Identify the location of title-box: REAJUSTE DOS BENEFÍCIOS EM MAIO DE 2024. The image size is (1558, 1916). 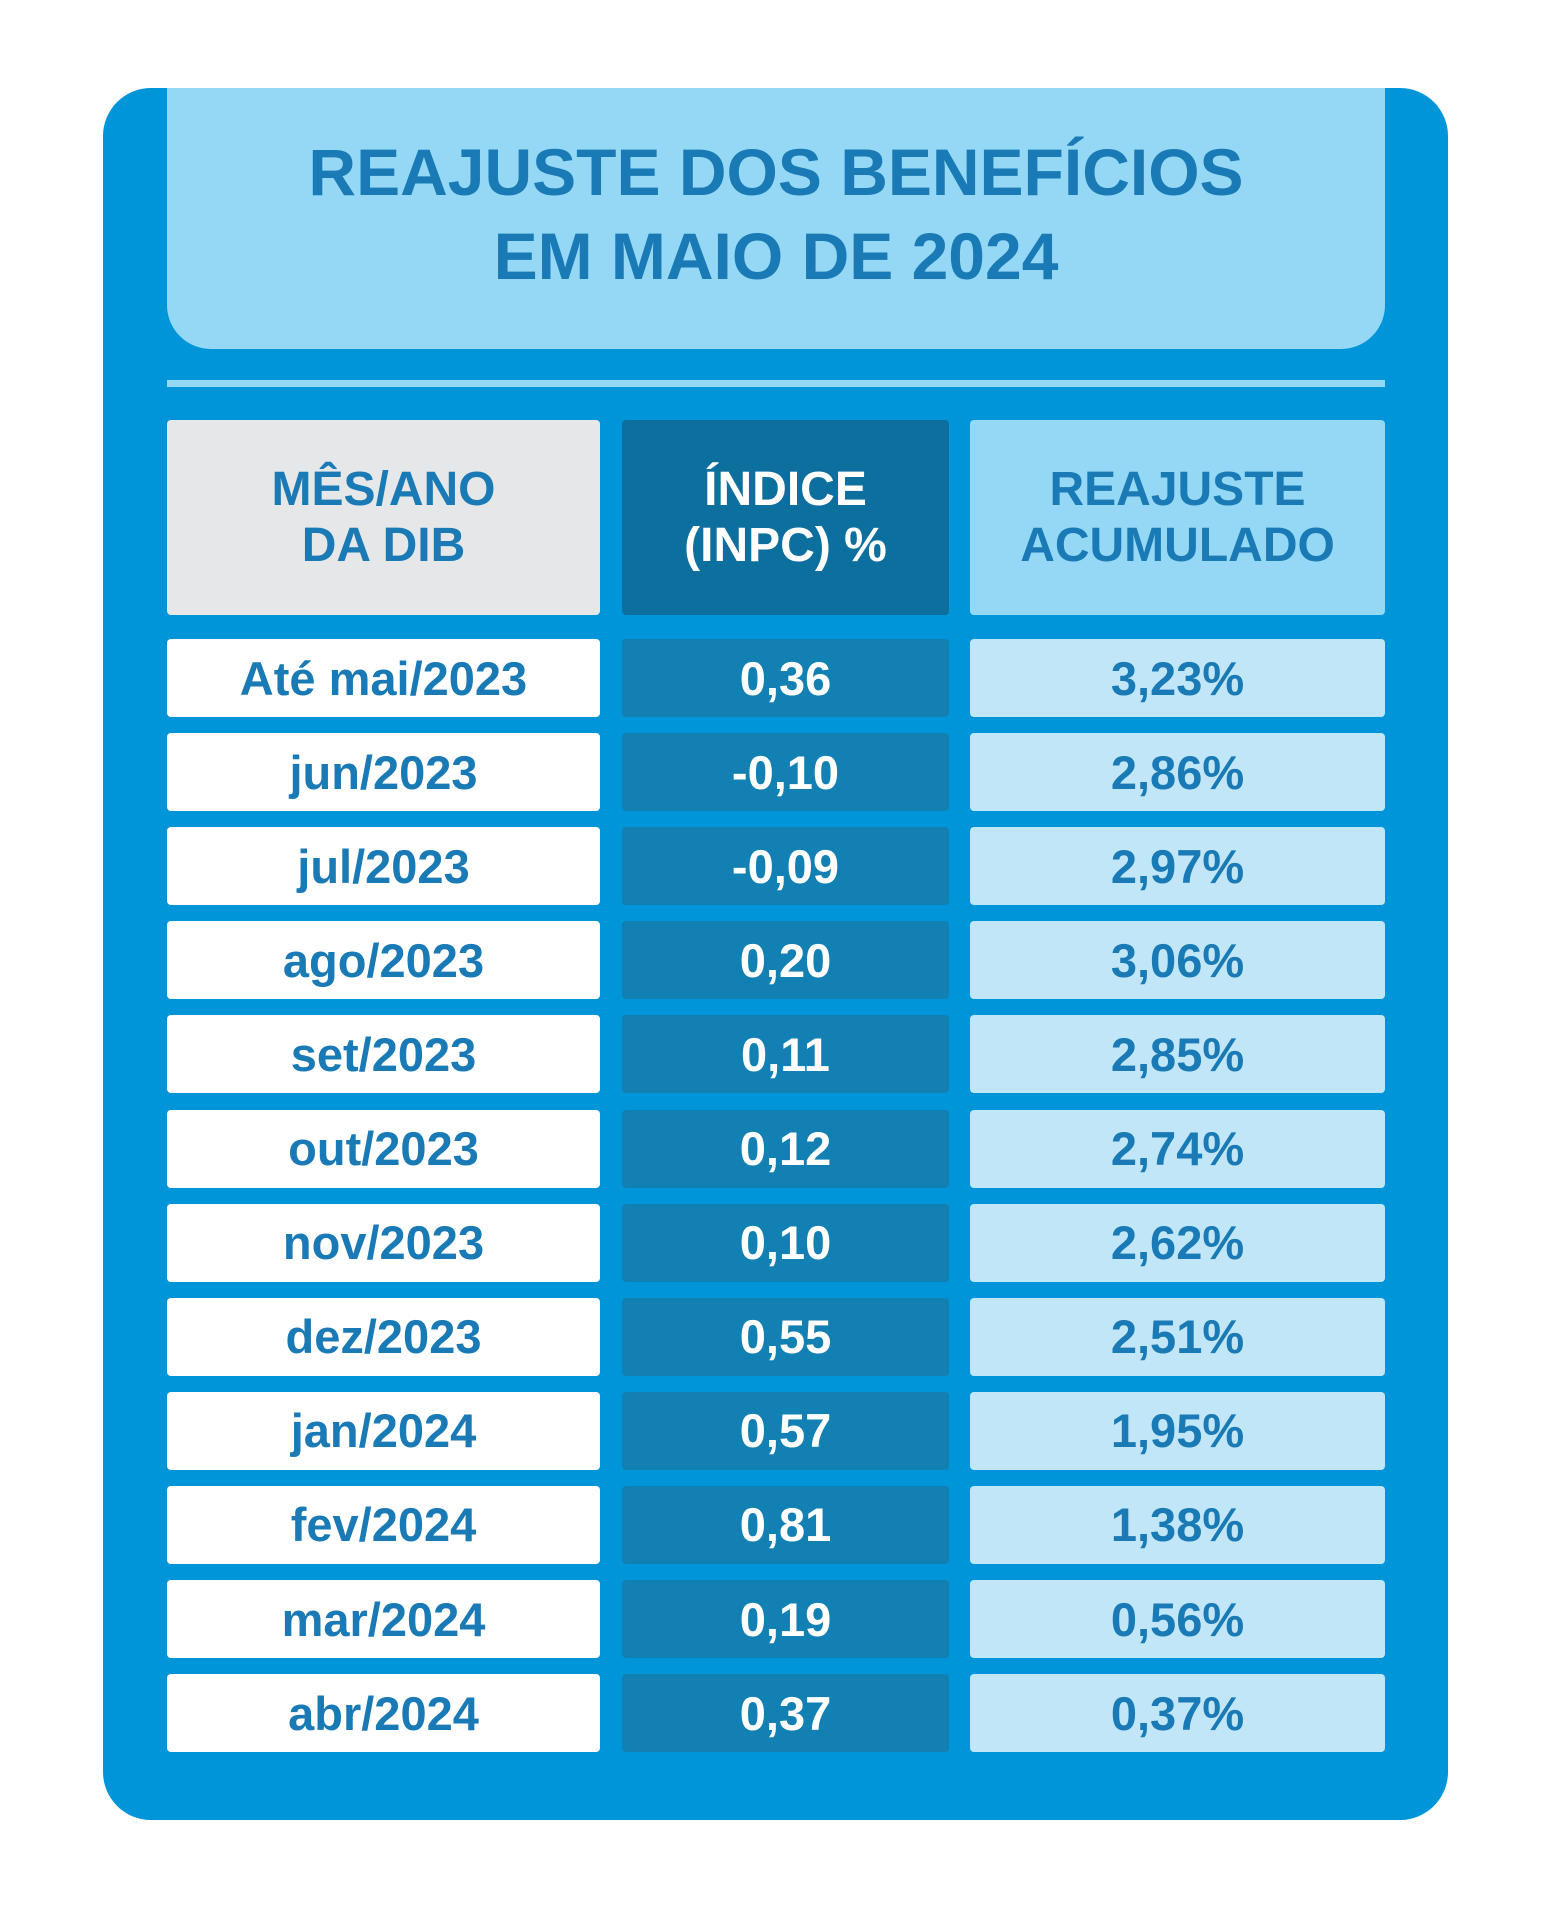
(776, 218).